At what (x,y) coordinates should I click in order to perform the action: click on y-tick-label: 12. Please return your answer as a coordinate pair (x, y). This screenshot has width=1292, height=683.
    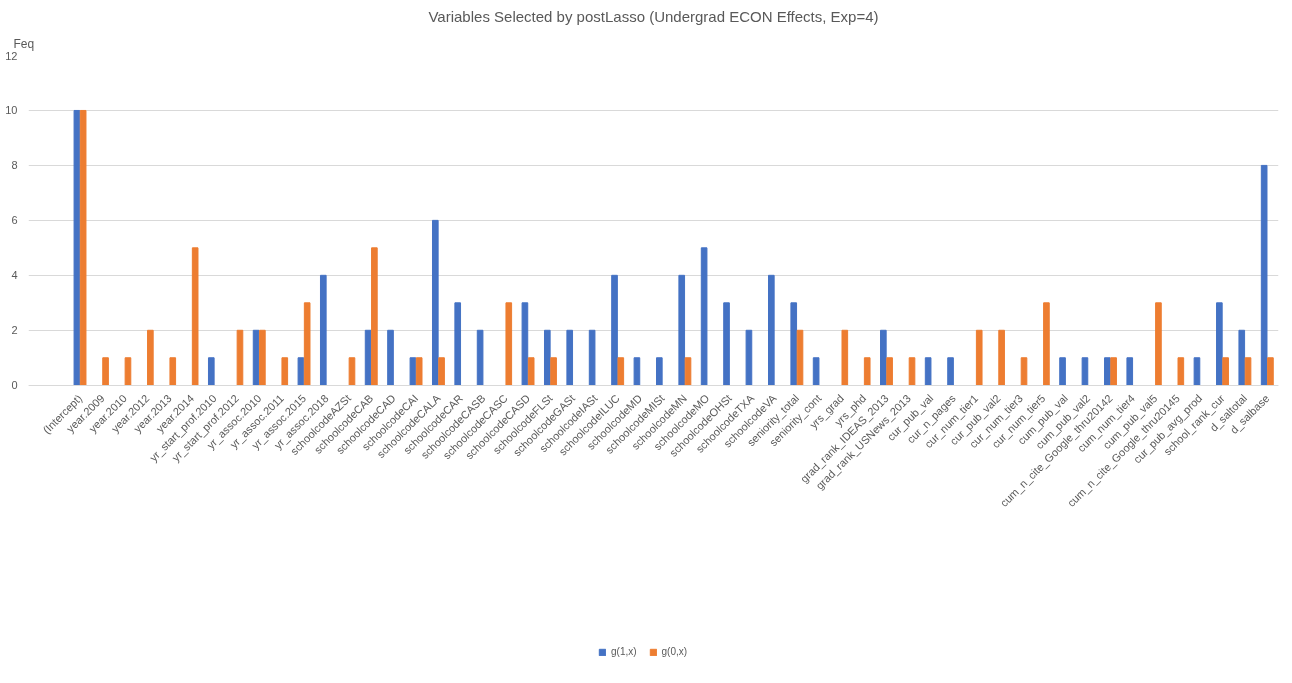
    Looking at the image, I should click on (11, 55).